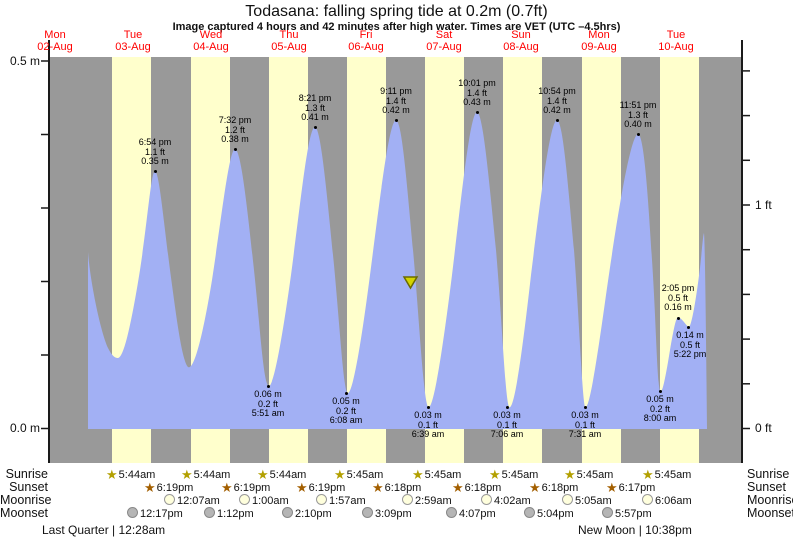 The height and width of the screenshot is (538, 793). Describe the element at coordinates (678, 297) in the screenshot. I see `high-tide-annotation: 2:05 pm 0.5 ft 0.16 m` at that location.